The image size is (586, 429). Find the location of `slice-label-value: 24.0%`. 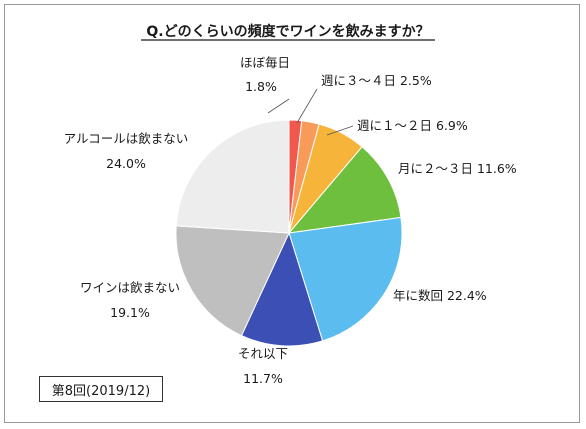

slice-label-value: 24.0% is located at coordinates (126, 163).